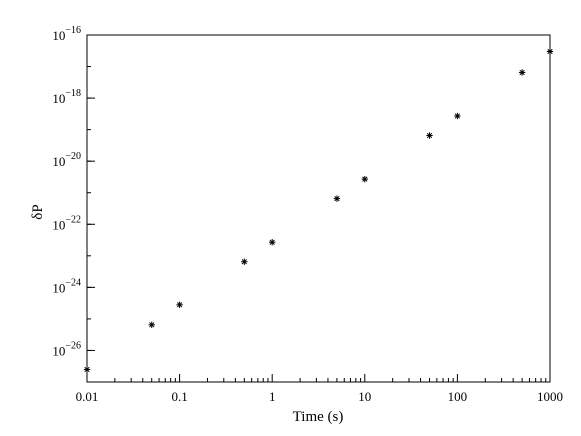 The height and width of the screenshot is (436, 581). What do you see at coordinates (458, 396) in the screenshot?
I see `x-tick-label: 100` at bounding box center [458, 396].